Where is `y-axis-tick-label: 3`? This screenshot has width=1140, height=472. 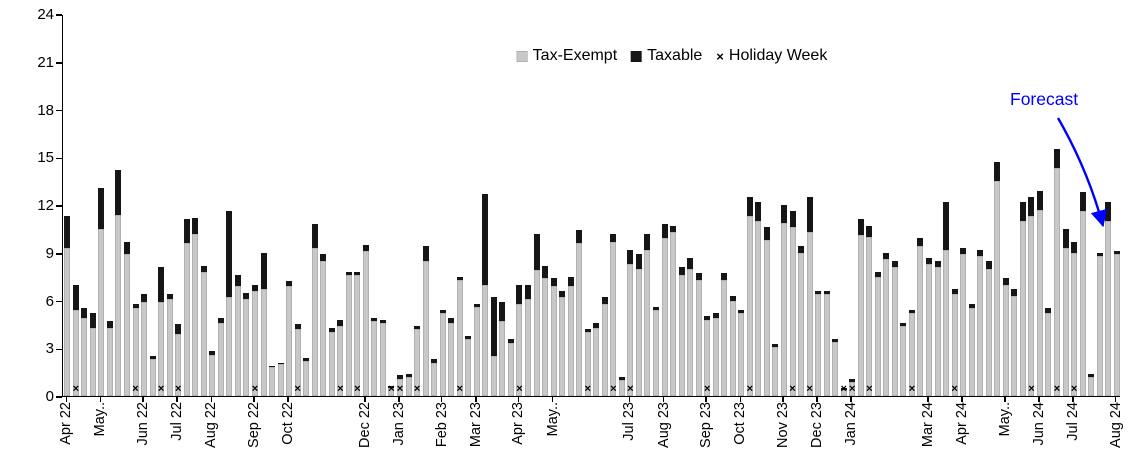
y-axis-tick-label: 3 is located at coordinates (49, 349).